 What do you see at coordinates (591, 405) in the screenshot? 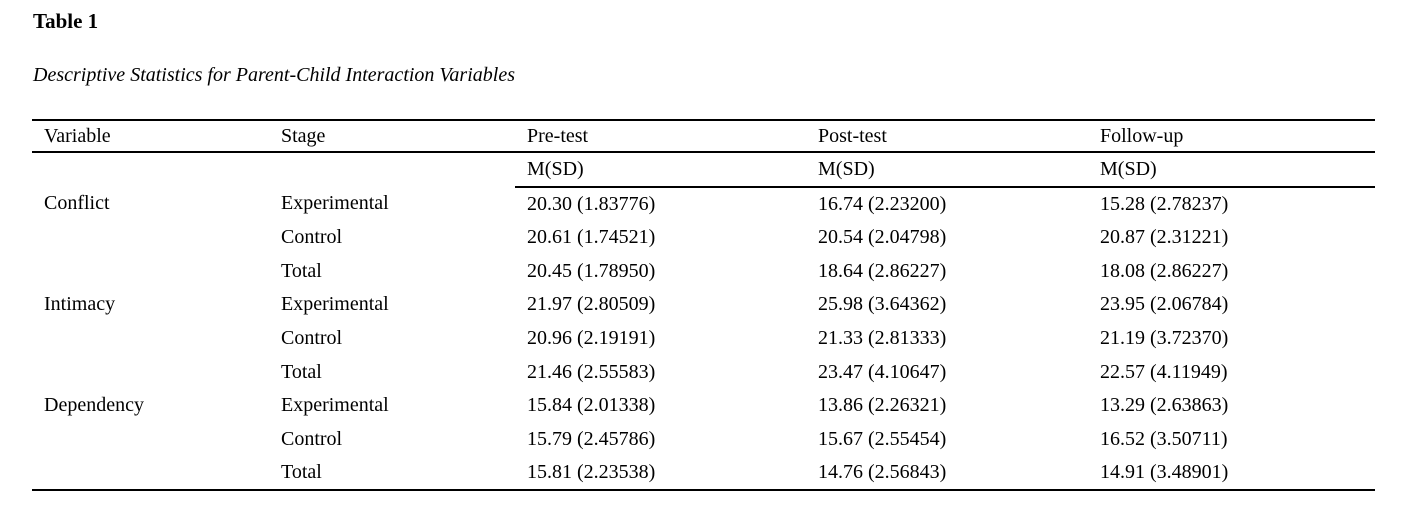
I see `cell-pretest: 15.84 (2.01338)` at bounding box center [591, 405].